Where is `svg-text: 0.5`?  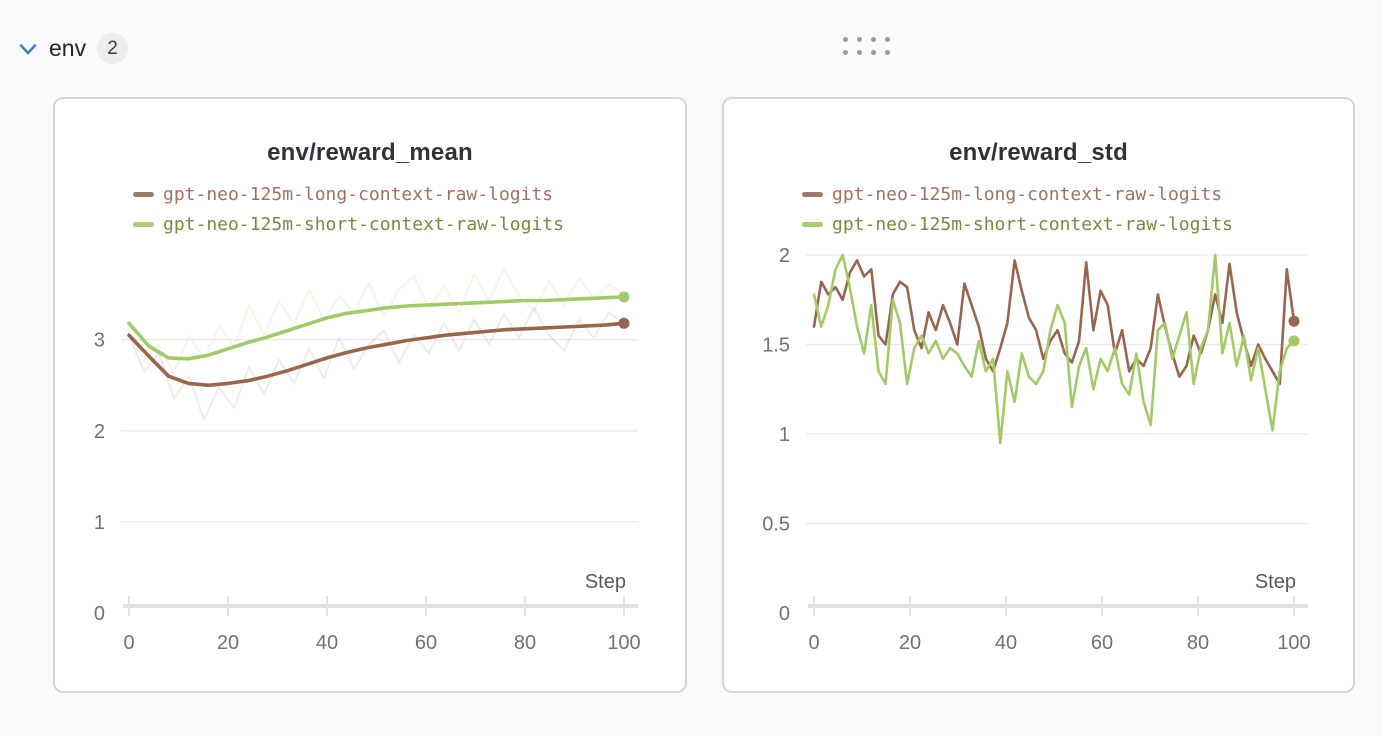
svg-text: 0.5 is located at coordinates (776, 525).